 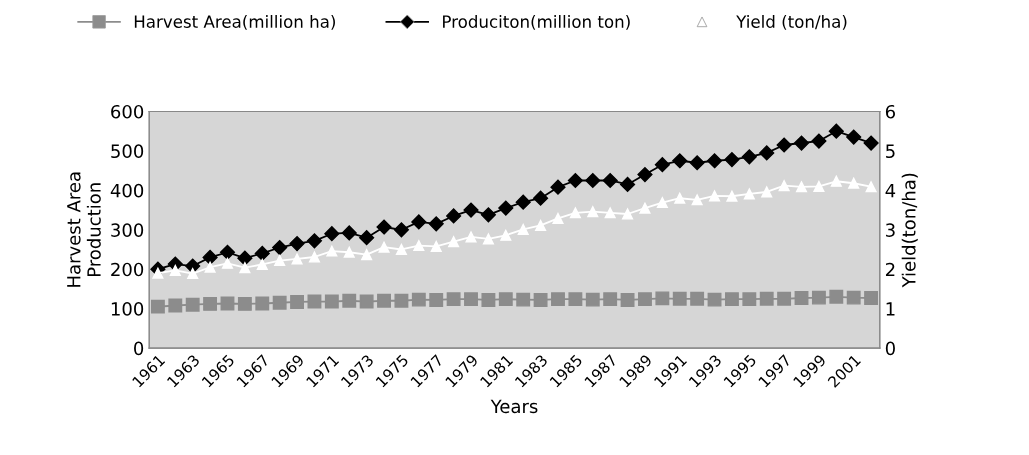 What do you see at coordinates (890, 111) in the screenshot?
I see `y2-tick-label: 6` at bounding box center [890, 111].